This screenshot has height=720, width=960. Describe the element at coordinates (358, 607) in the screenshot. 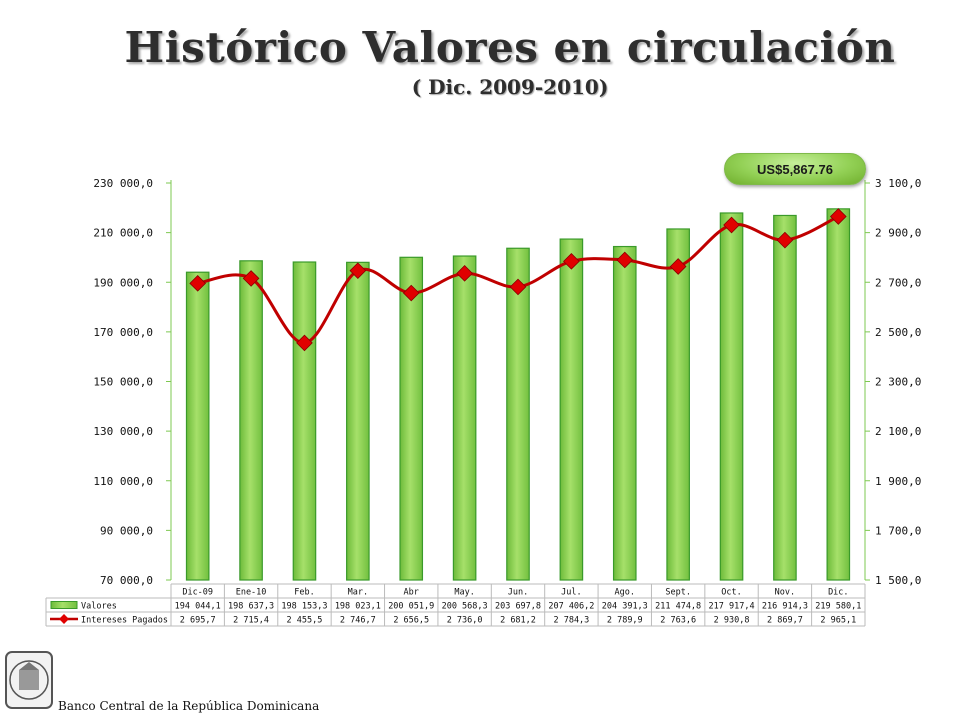

I see `data-label-valores: 198 023,1` at that location.